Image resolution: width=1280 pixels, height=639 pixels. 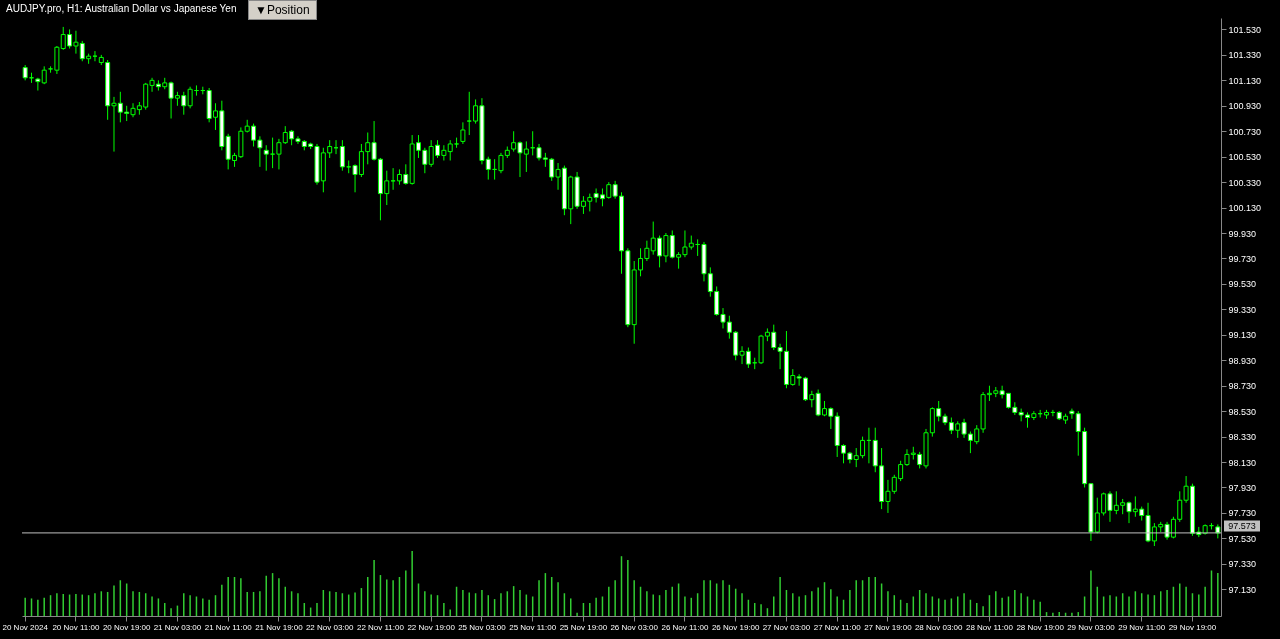 What do you see at coordinates (25, 627) in the screenshot?
I see `x-tick-label: 20 Nov 2024` at bounding box center [25, 627].